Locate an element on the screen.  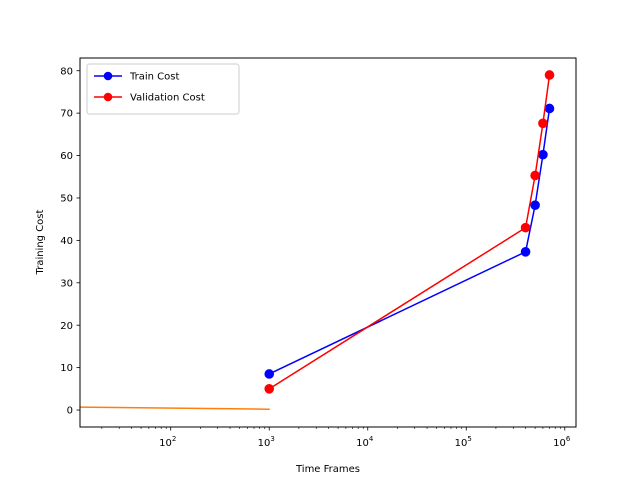
y-axis: 0 10 20 30 40 50 60 70 80 is located at coordinates (70, 241).